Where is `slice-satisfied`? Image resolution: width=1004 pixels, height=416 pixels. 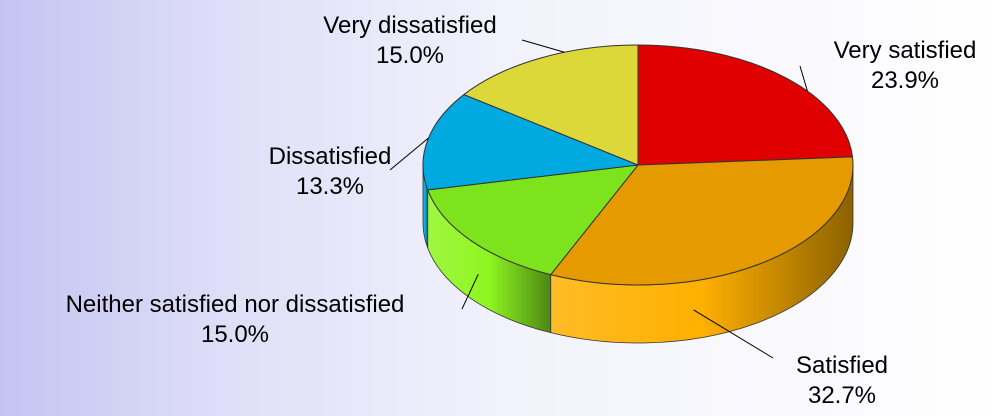 slice-satisfied is located at coordinates (701, 221).